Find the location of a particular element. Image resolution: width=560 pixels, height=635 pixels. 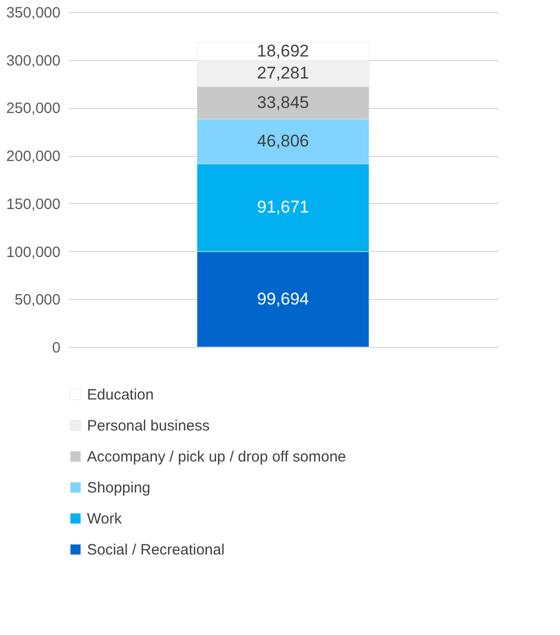

data-label: 18,692 is located at coordinates (283, 51).